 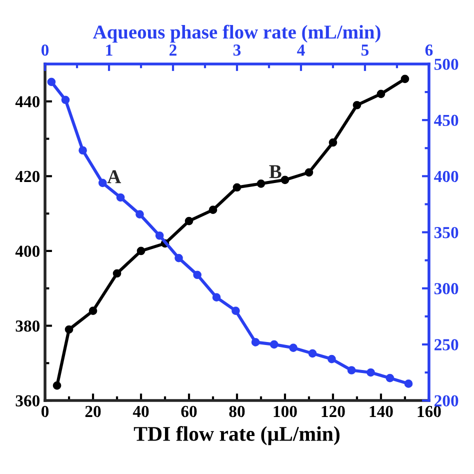 What do you see at coordinates (446, 64) in the screenshot?
I see `y-tick-label: 500` at bounding box center [446, 64].